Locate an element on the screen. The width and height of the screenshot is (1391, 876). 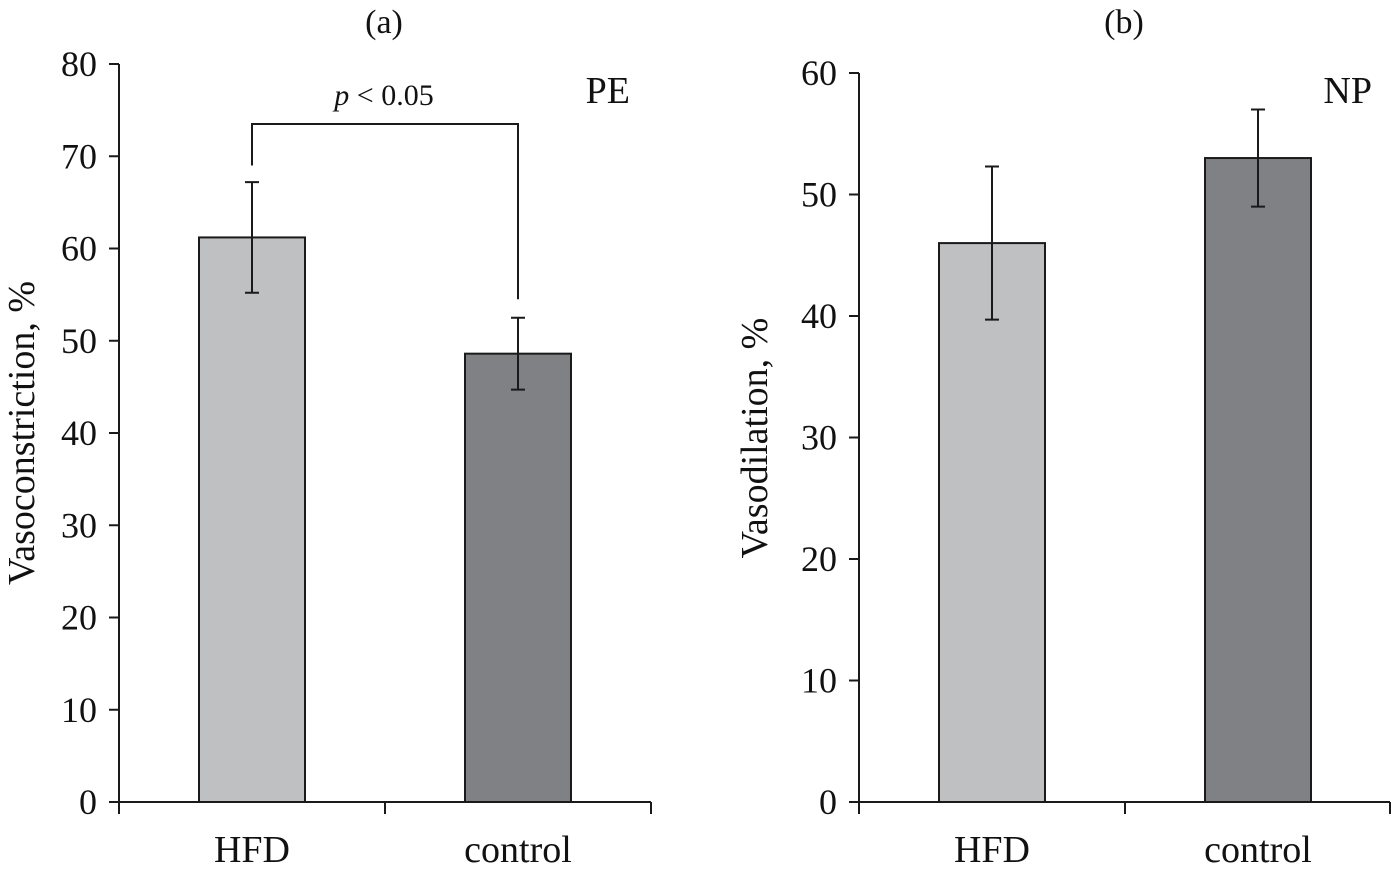
significance-label: p < 0.05 is located at coordinates (382, 95).